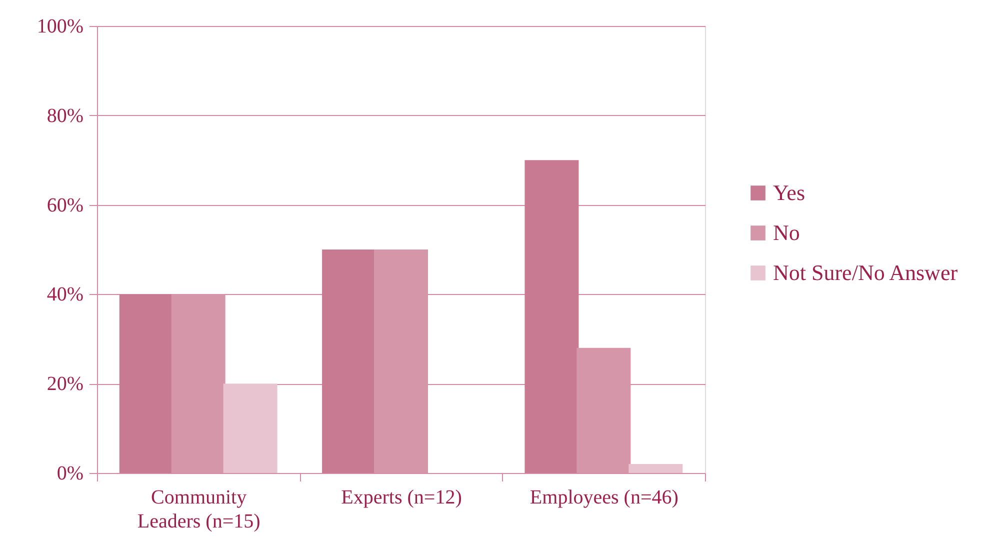 This screenshot has height=543, width=998. I want to click on legend-label: Yes, so click(789, 192).